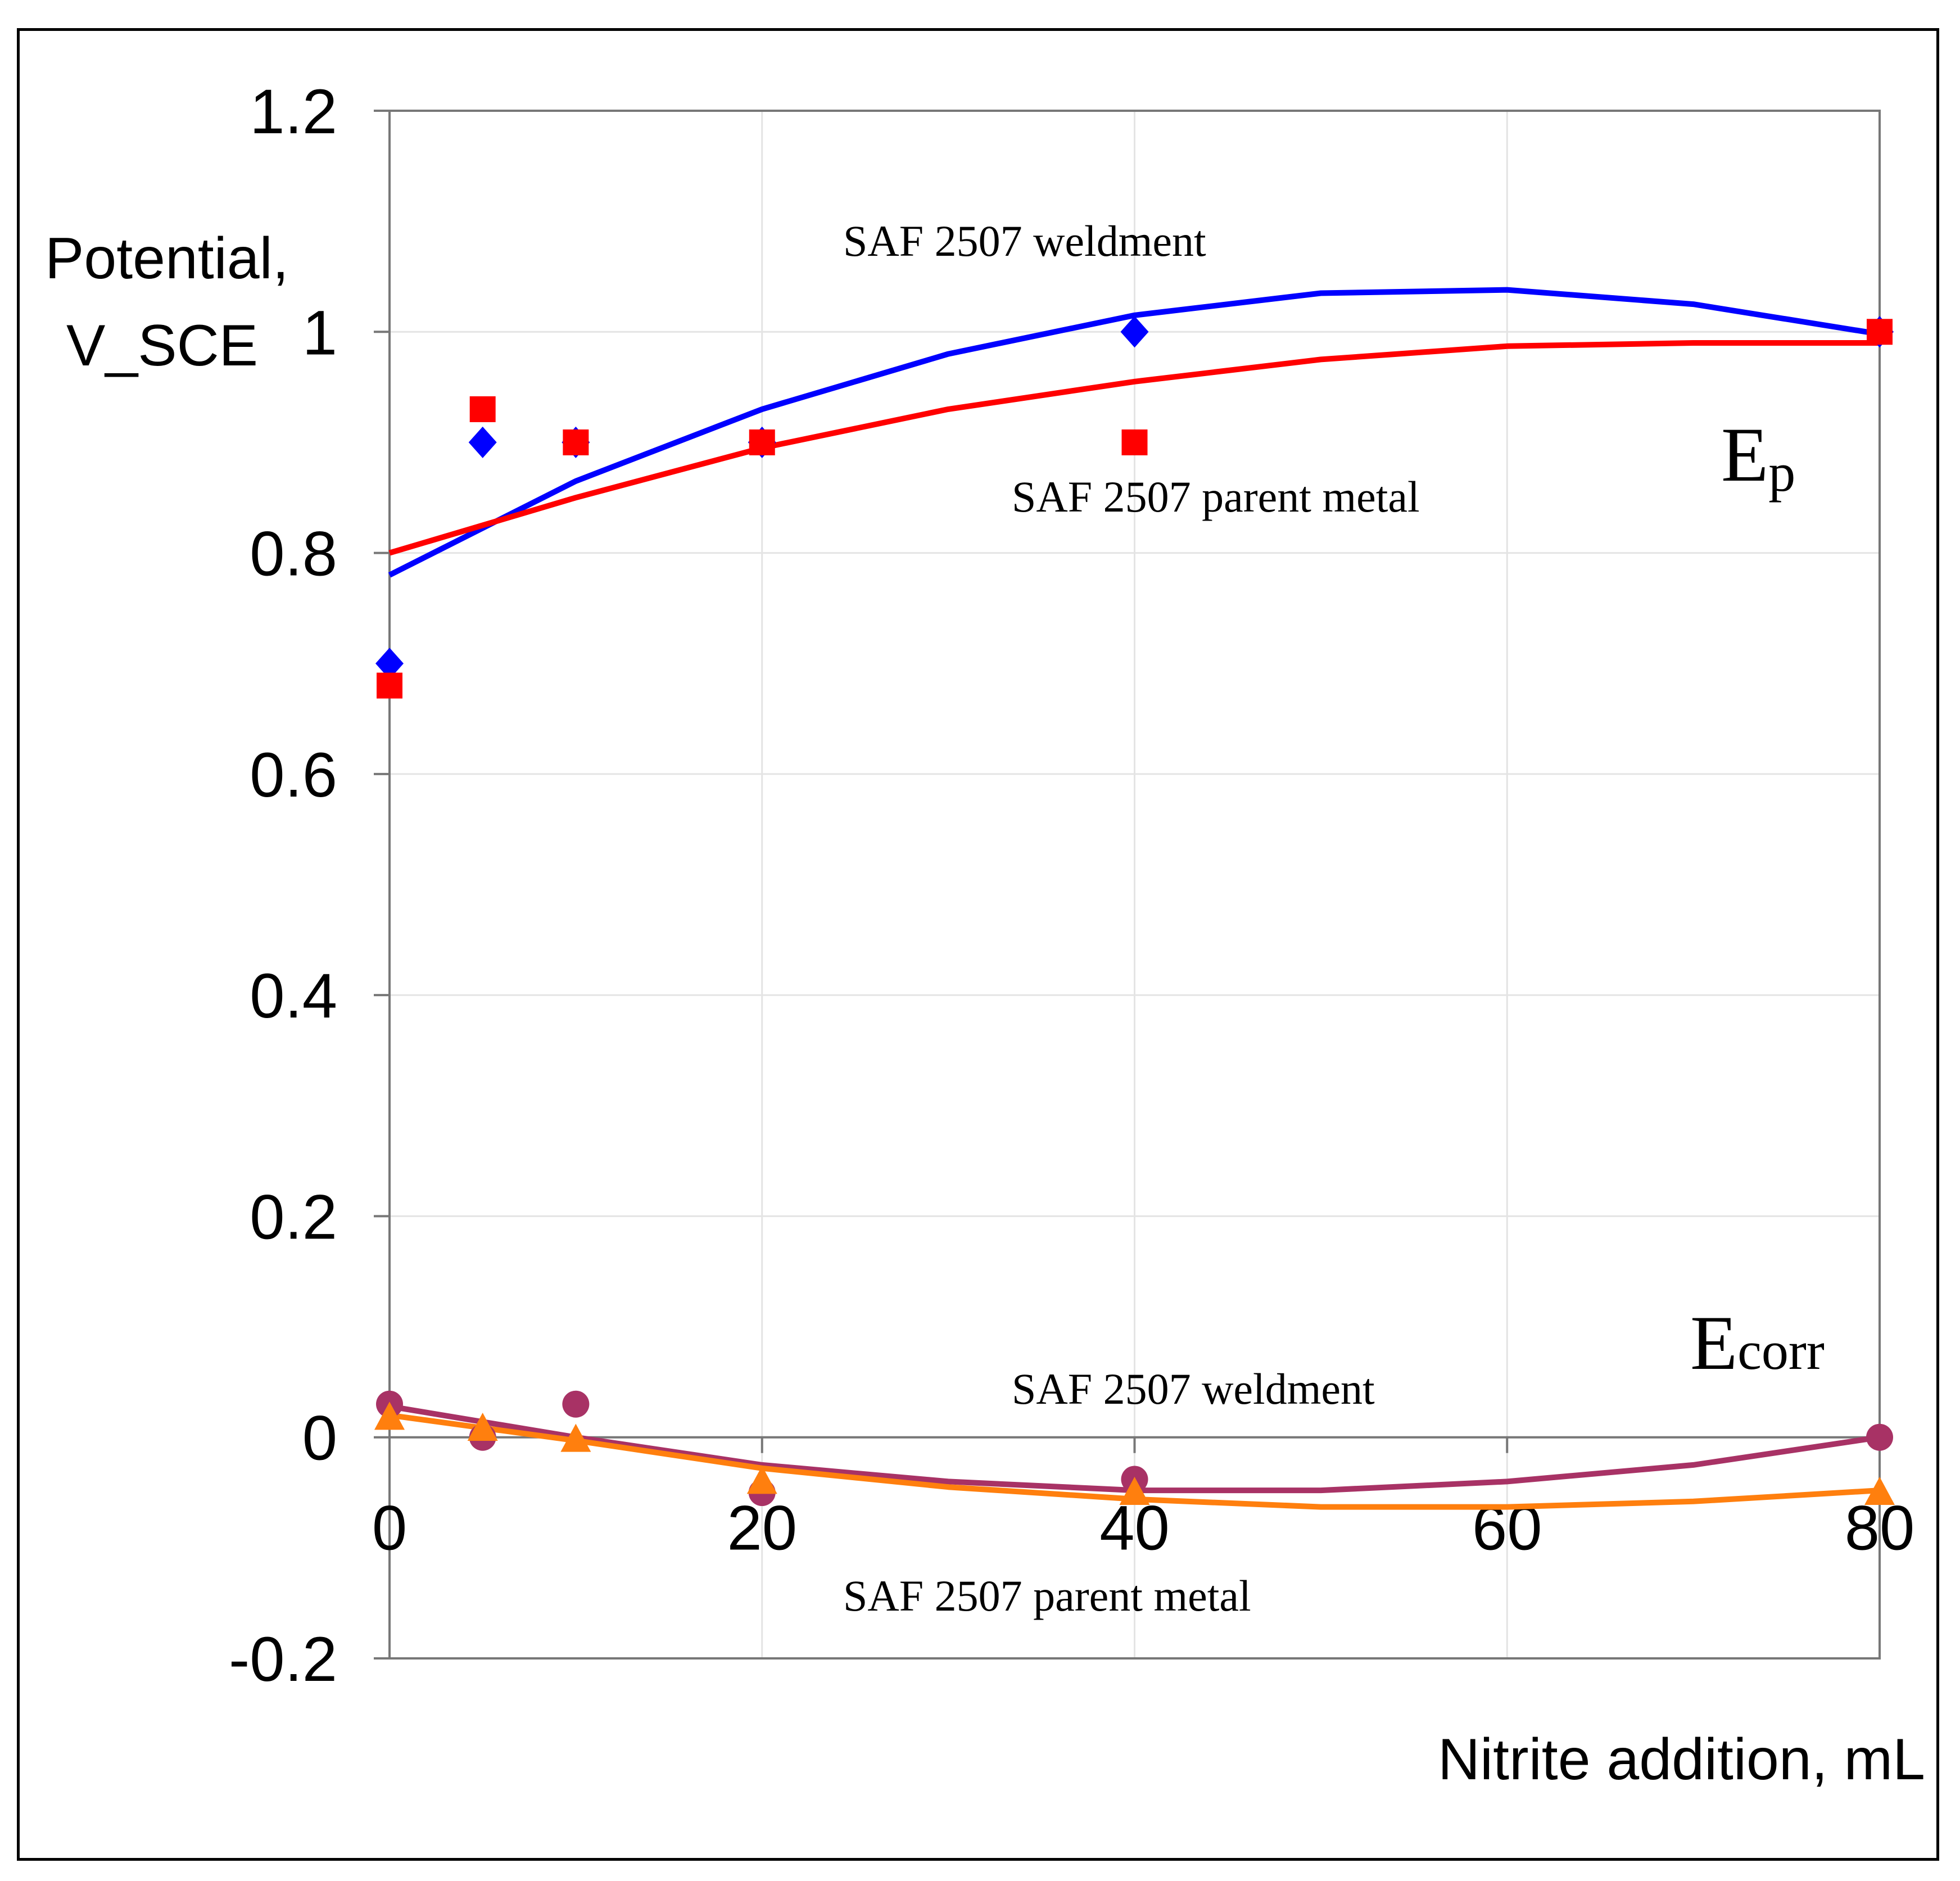  What do you see at coordinates (1781, 1351) in the screenshot?
I see `ecorr-label-sub: corr` at bounding box center [1781, 1351].